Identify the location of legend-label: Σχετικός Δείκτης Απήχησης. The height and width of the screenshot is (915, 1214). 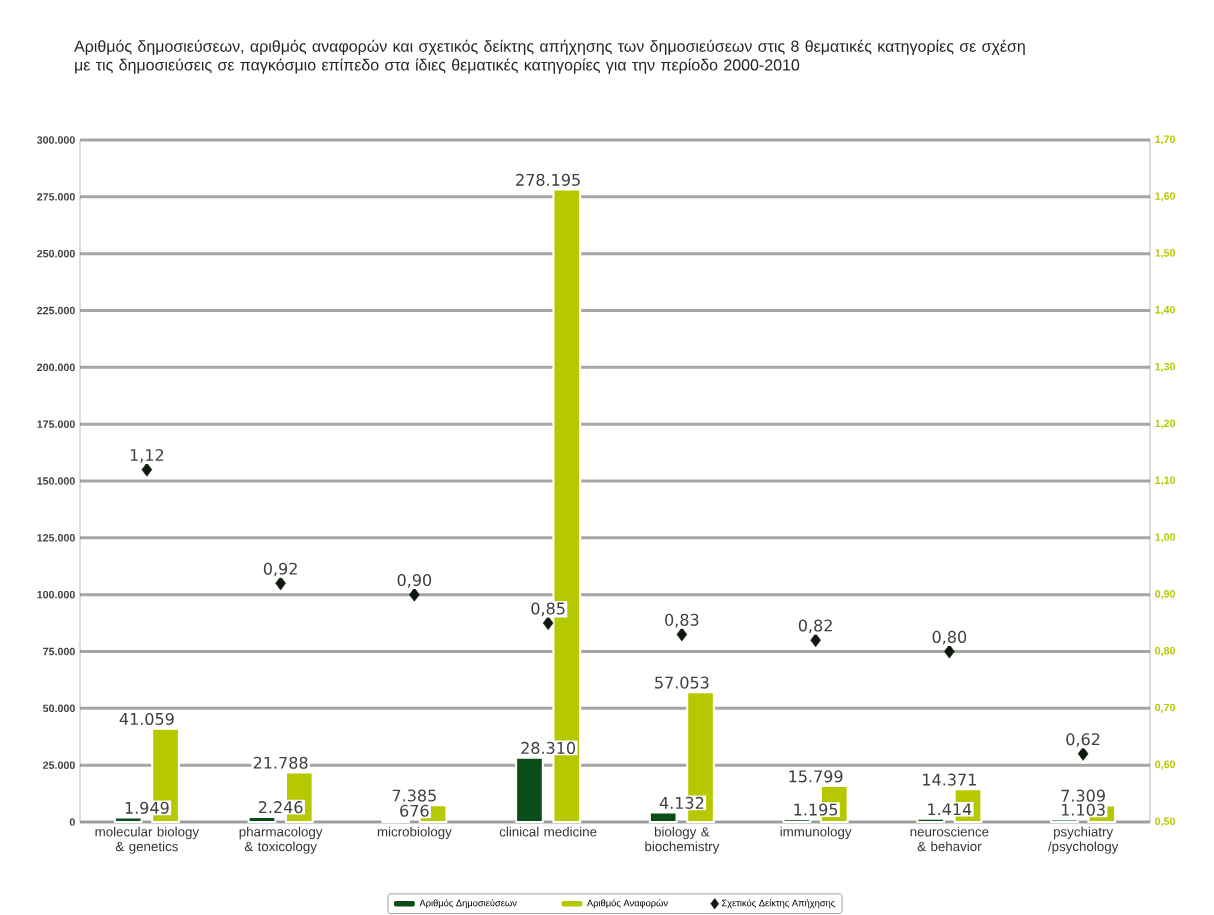
(778, 904).